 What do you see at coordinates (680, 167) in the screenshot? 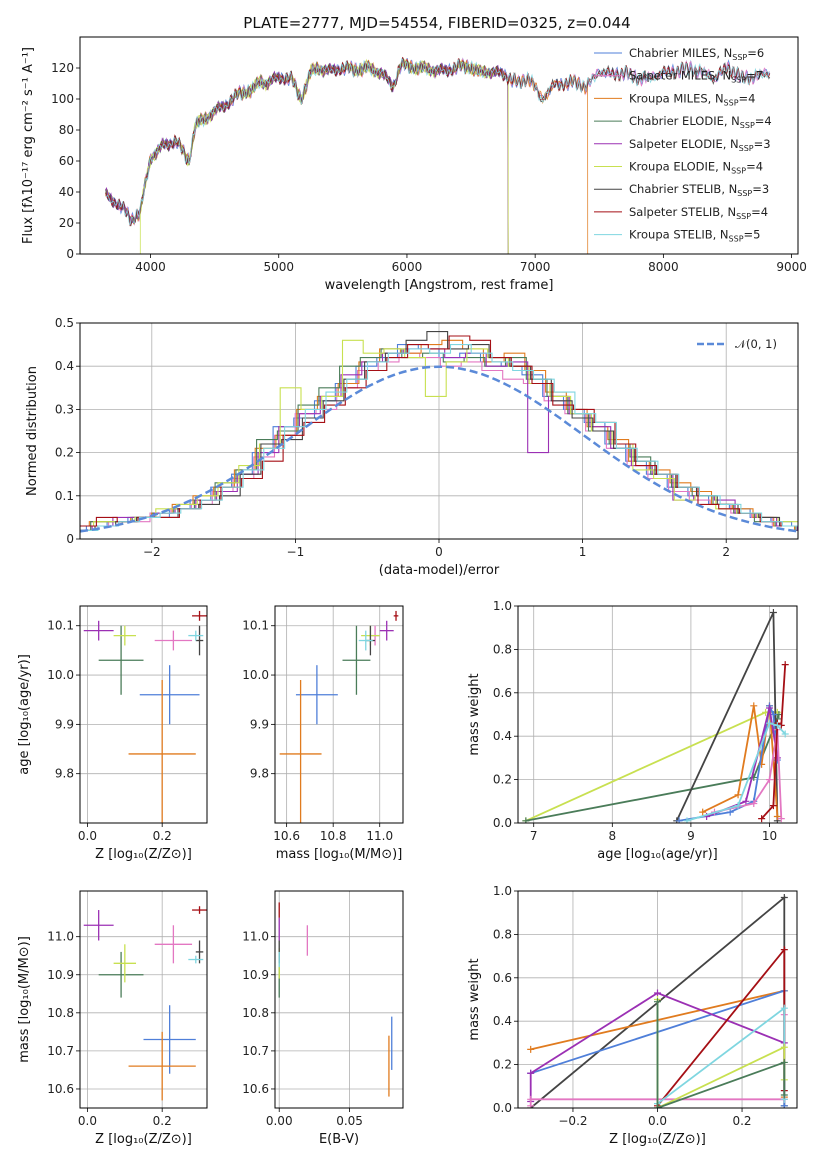
I see `legend-label-main: Kroupa ELODIE, N` at bounding box center [680, 167].